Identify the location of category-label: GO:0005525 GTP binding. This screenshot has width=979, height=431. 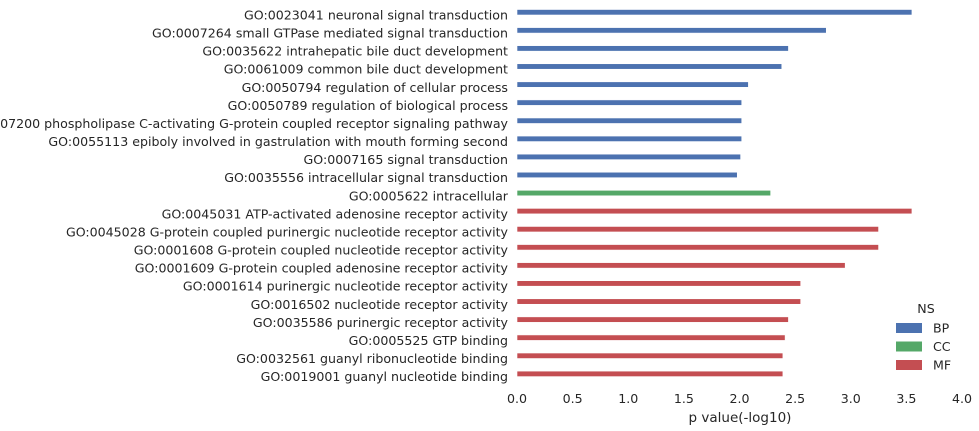
(428, 340).